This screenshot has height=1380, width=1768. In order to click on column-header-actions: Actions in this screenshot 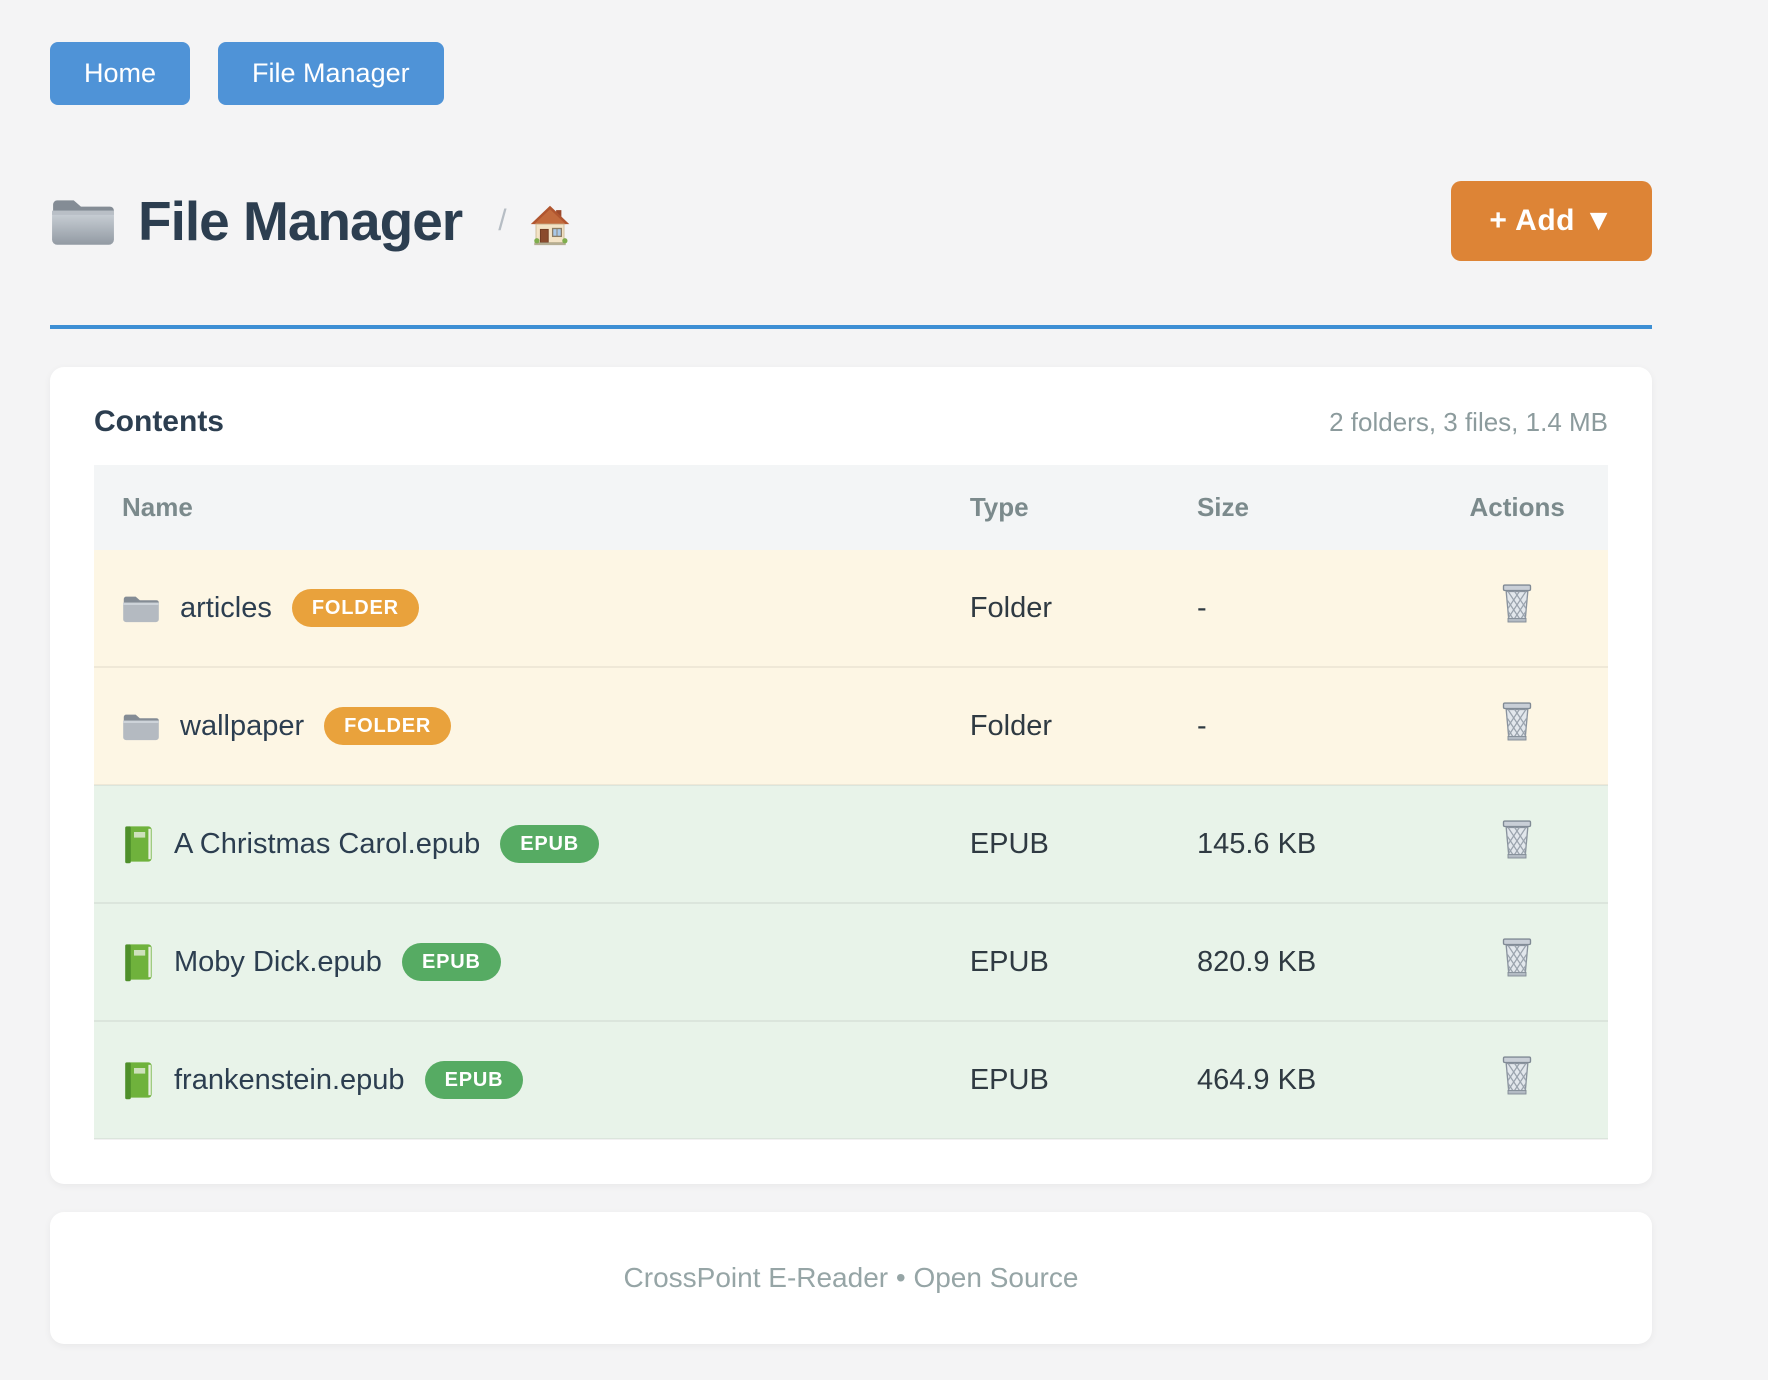, I will do `click(1517, 507)`.